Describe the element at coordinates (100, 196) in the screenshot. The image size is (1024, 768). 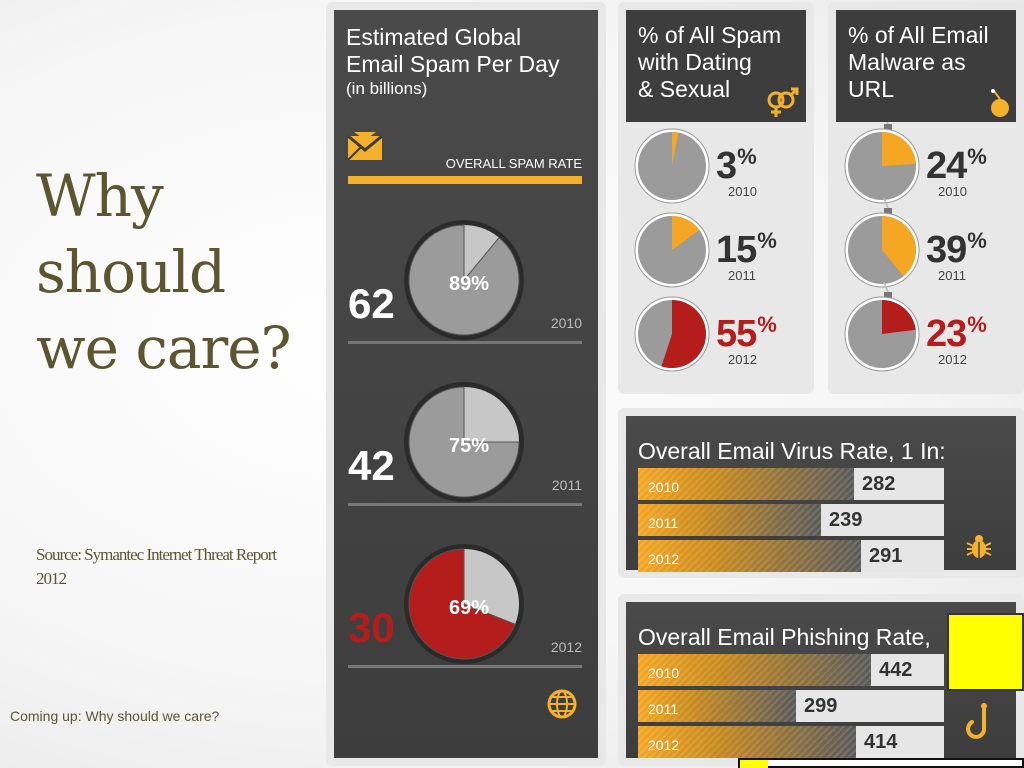
I see `title-line: Why` at that location.